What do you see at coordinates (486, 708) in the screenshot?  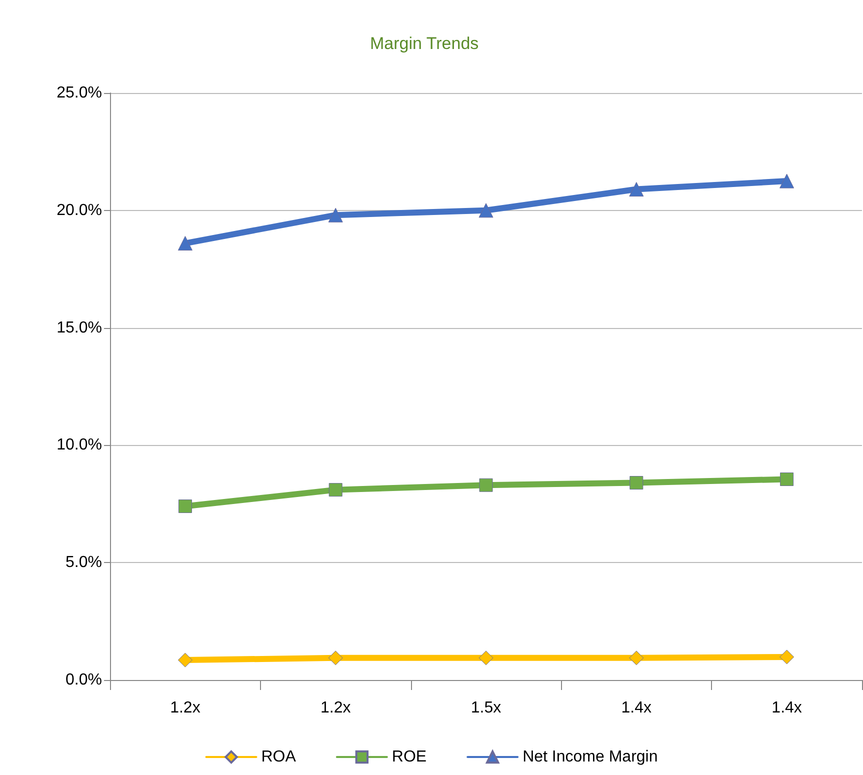 I see `x-tick-label: 1.5x` at bounding box center [486, 708].